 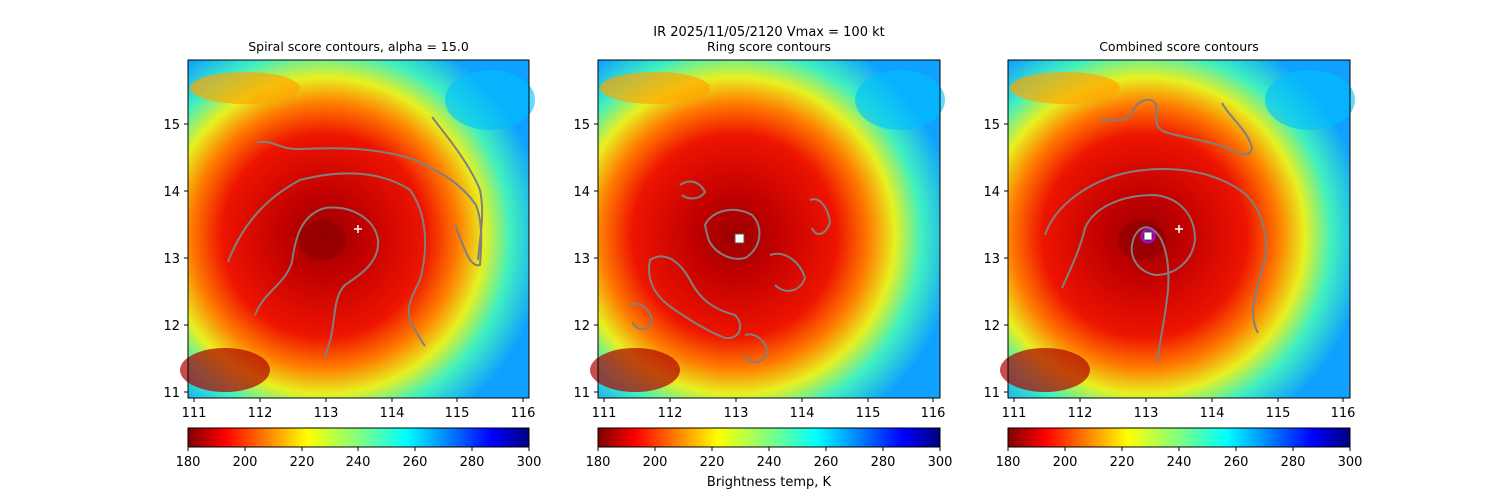 I want to click on panel-title: Spiral score contours, alpha = 15.0, so click(x=358, y=46).